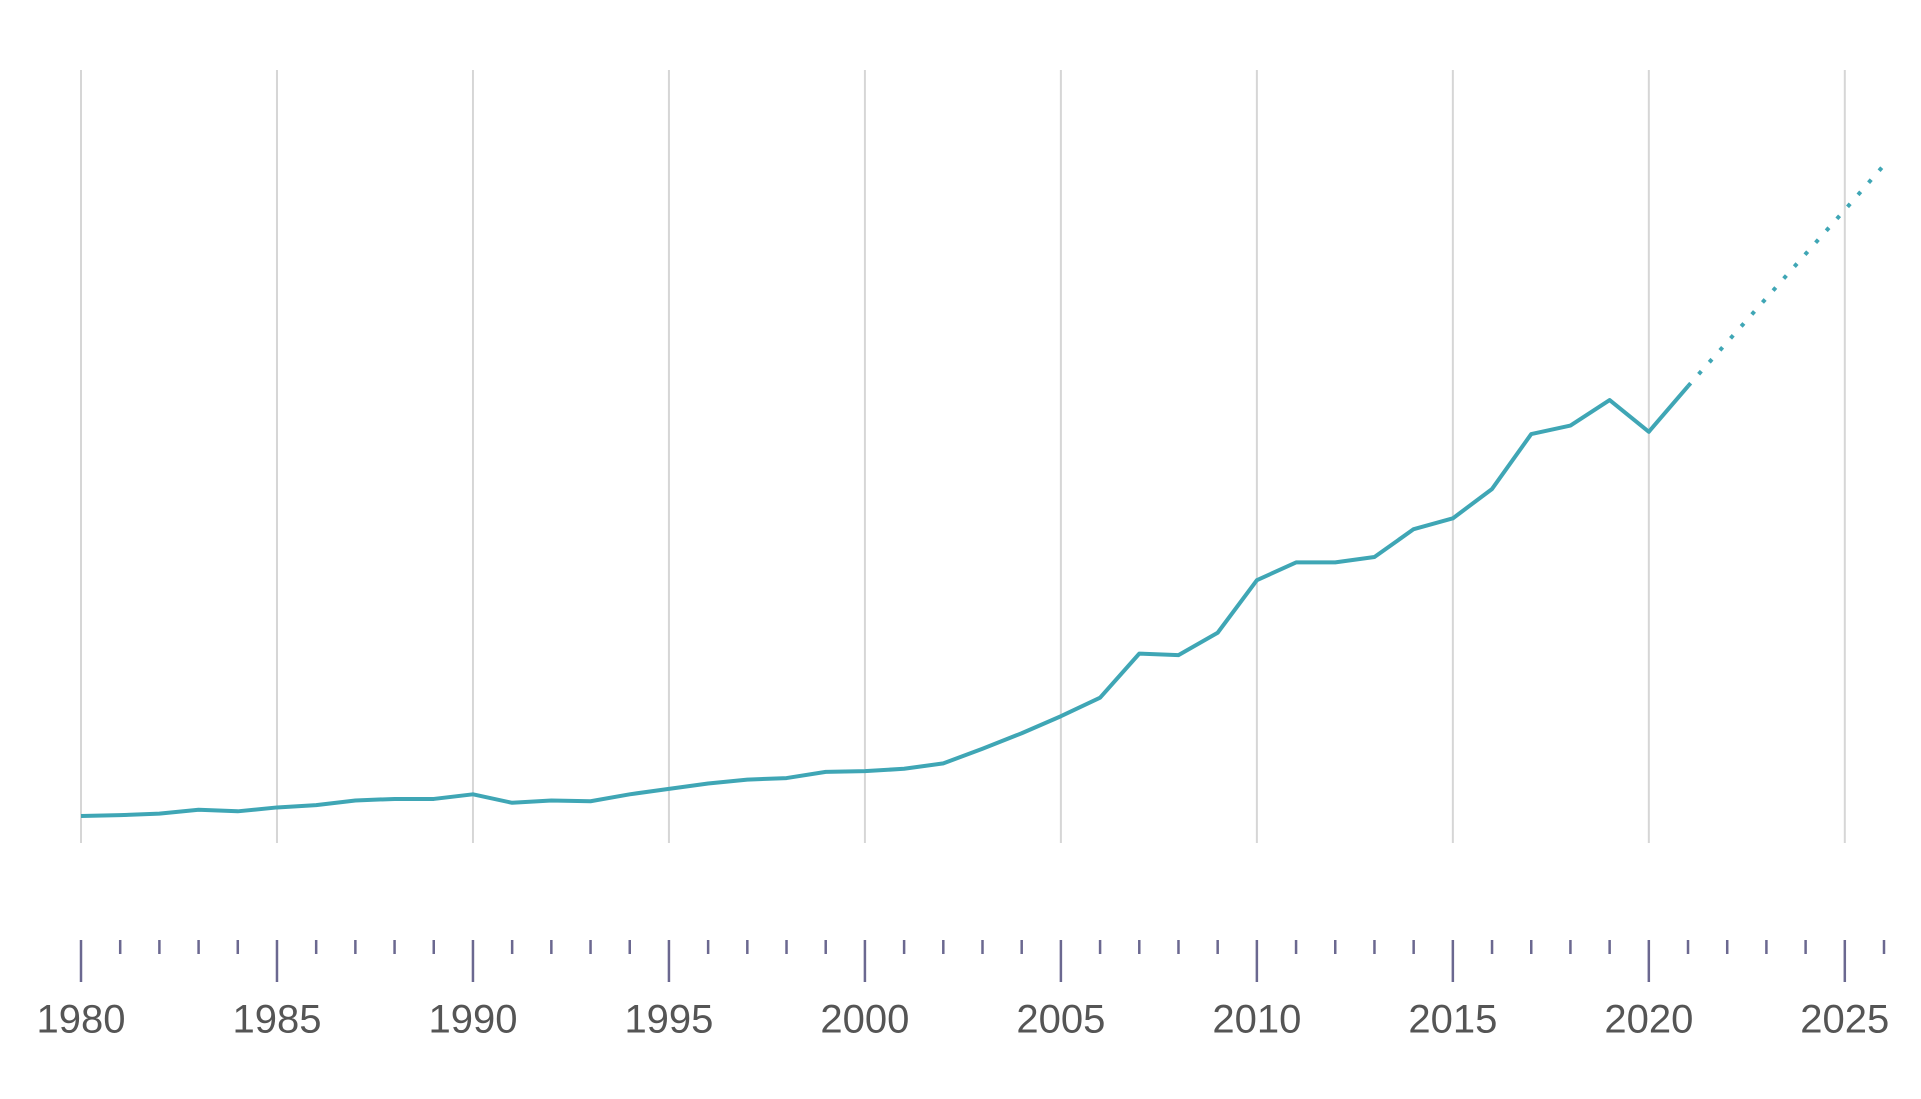 The image size is (1921, 1099). What do you see at coordinates (1452, 1020) in the screenshot?
I see `x-tick-label: 2015` at bounding box center [1452, 1020].